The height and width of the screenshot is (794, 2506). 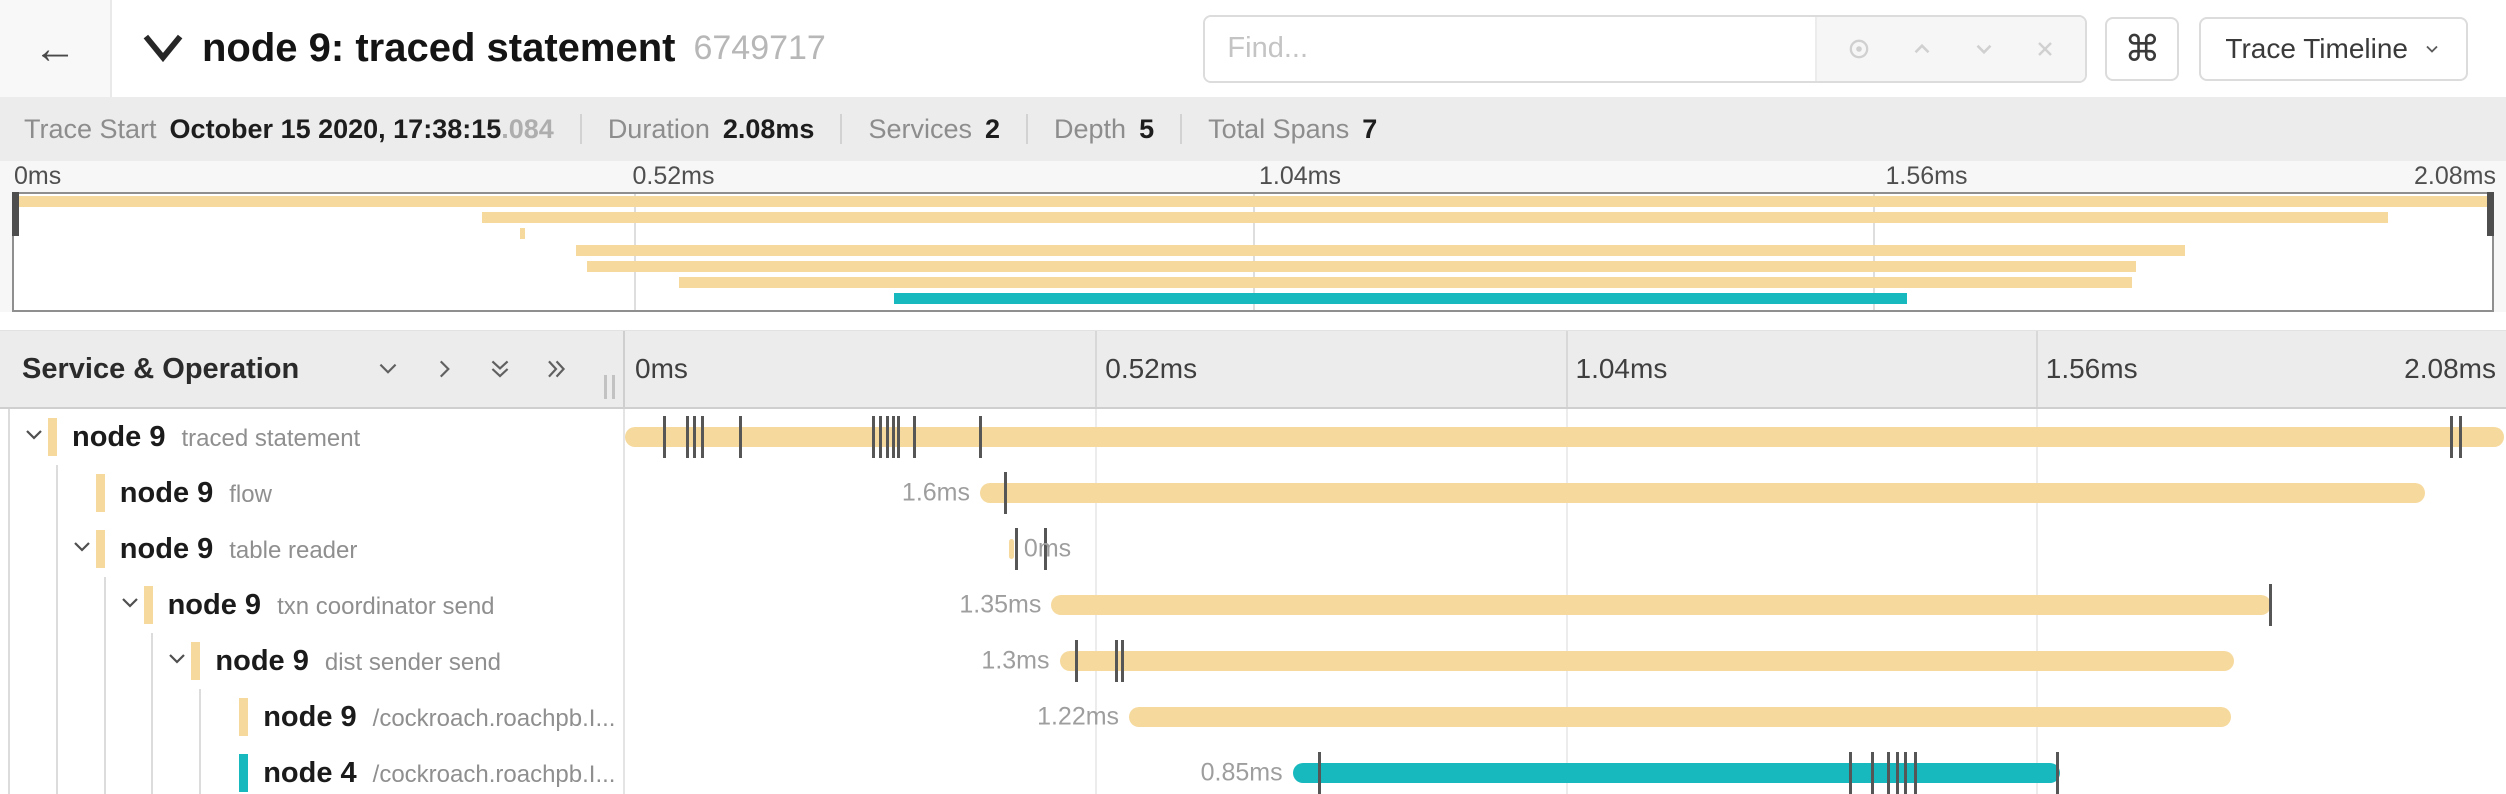 I want to click on stat-label: Services, so click(x=920, y=128).